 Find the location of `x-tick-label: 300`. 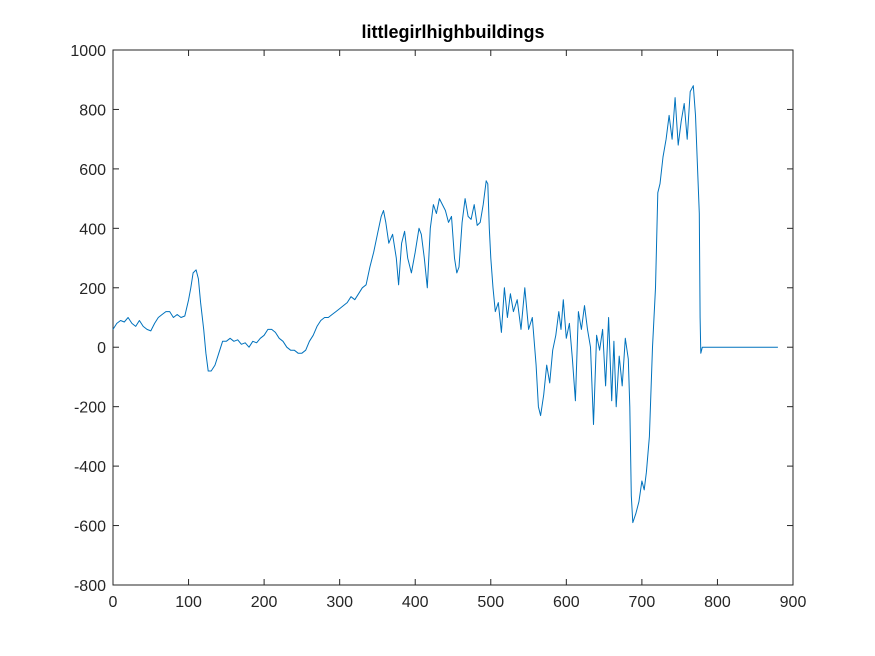

x-tick-label: 300 is located at coordinates (339, 602).